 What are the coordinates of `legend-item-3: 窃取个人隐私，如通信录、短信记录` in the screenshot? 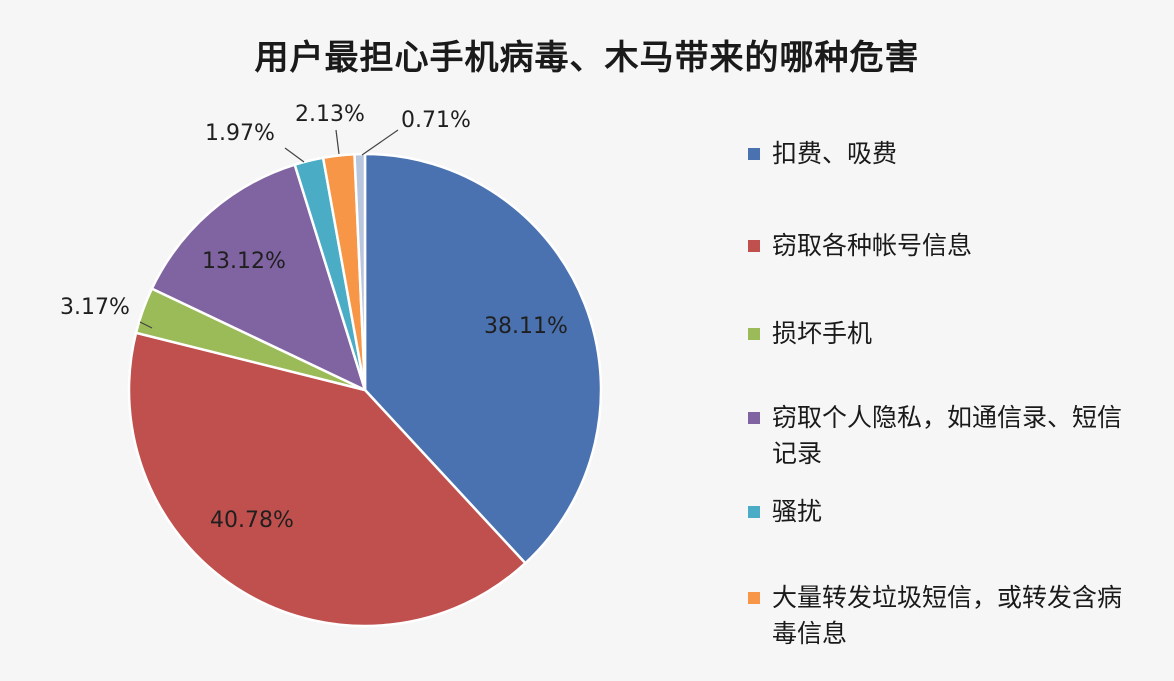 It's located at (945, 436).